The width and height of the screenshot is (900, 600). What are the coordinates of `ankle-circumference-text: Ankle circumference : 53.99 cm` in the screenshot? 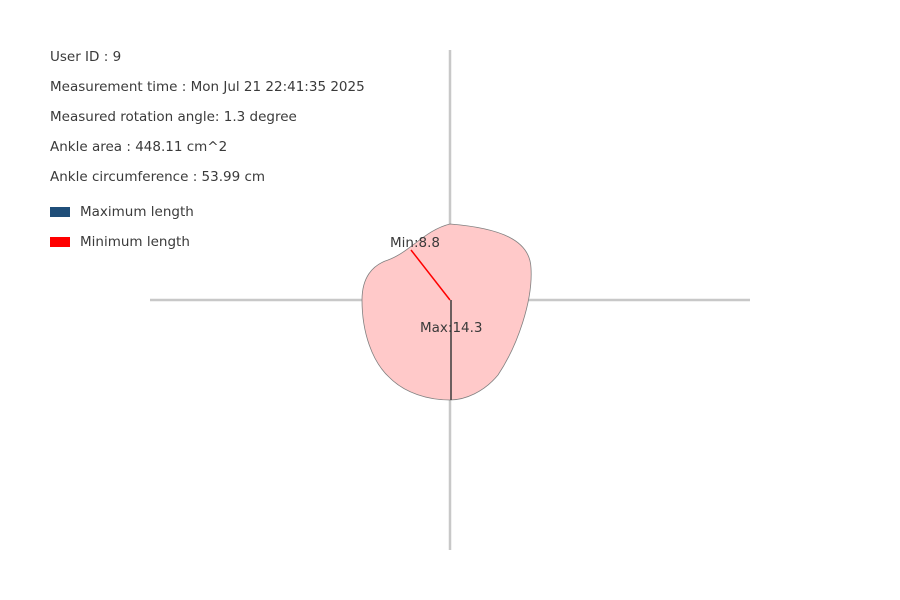 It's located at (158, 177).